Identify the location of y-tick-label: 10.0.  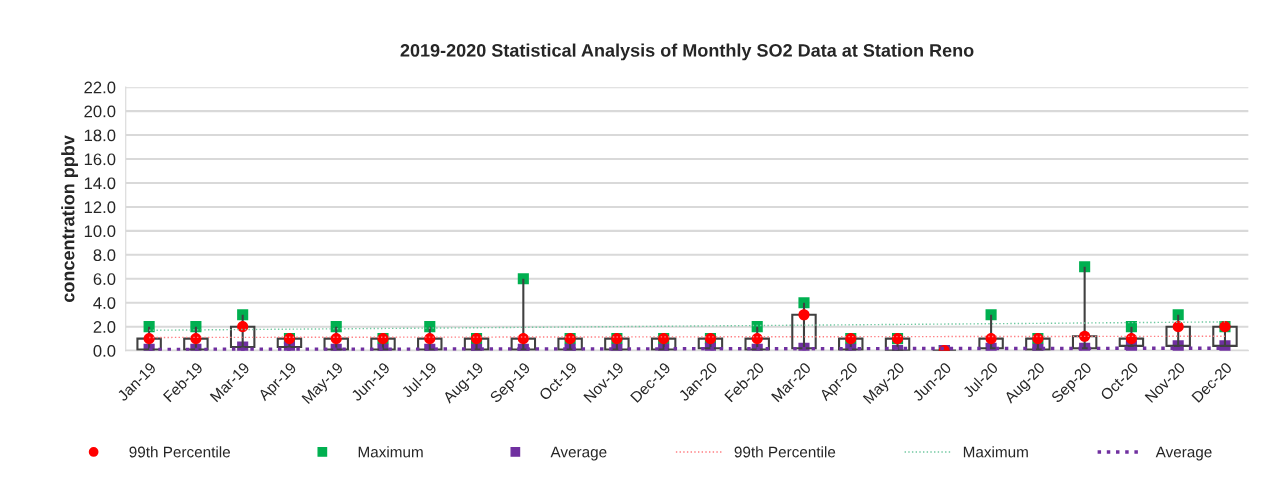
(100, 231).